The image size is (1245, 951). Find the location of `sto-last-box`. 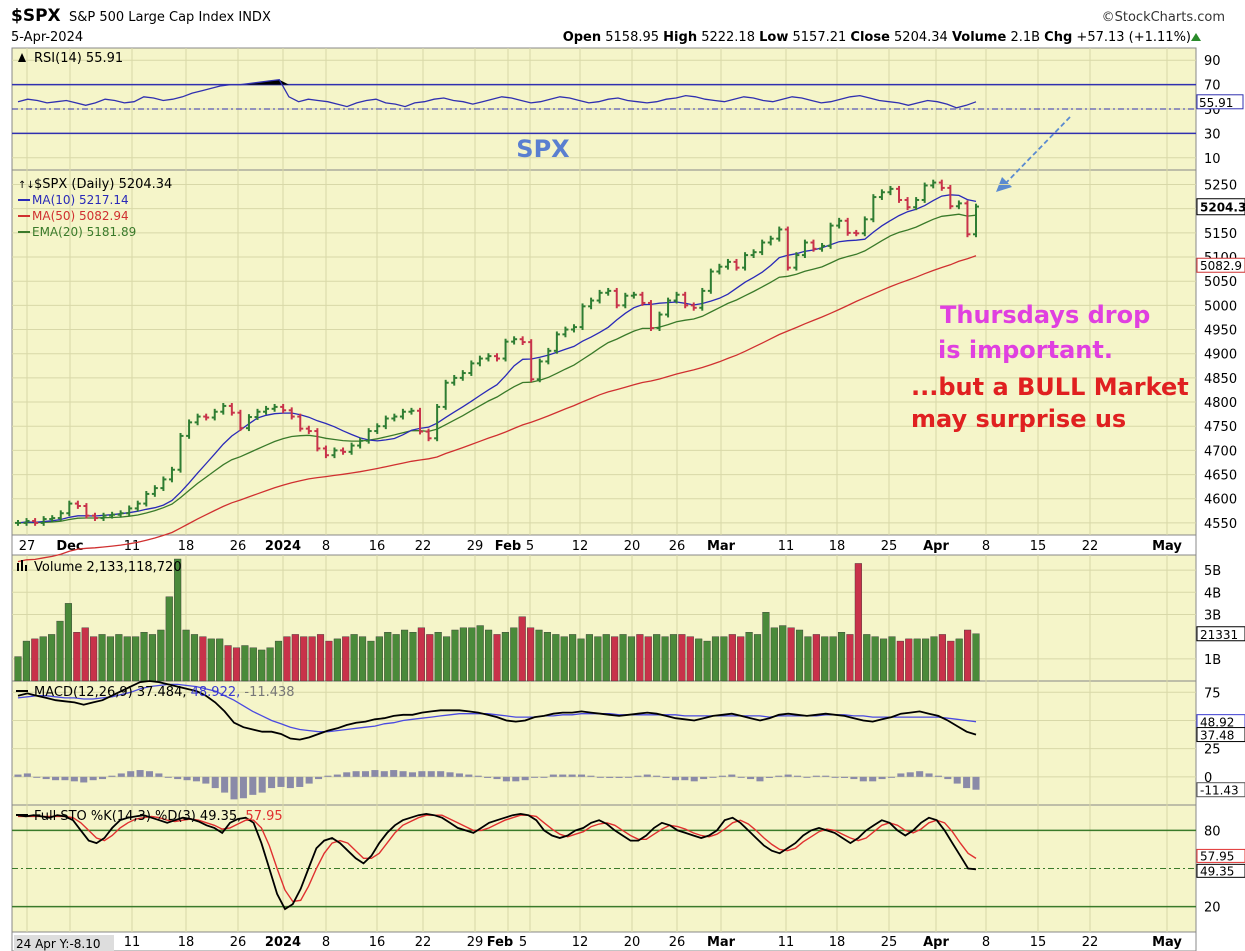

sto-last-box is located at coordinates (1220, 870).